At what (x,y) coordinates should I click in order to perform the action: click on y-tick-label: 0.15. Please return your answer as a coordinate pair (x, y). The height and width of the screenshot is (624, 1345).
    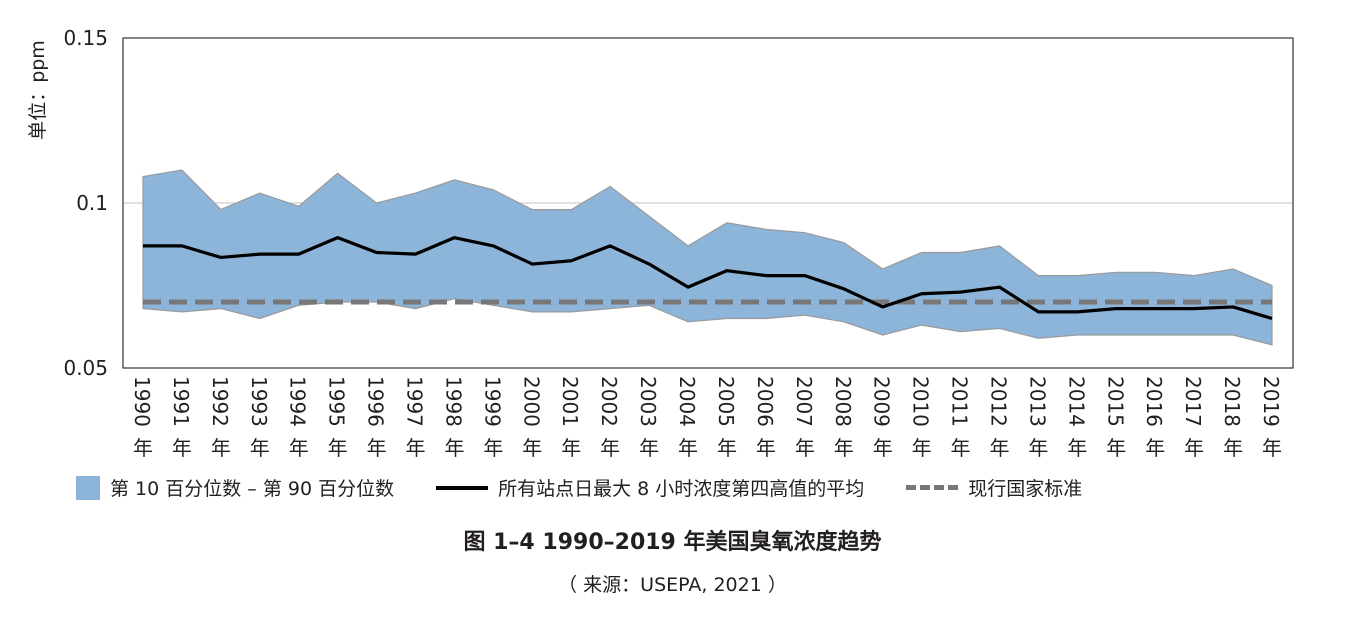
    Looking at the image, I should click on (85, 38).